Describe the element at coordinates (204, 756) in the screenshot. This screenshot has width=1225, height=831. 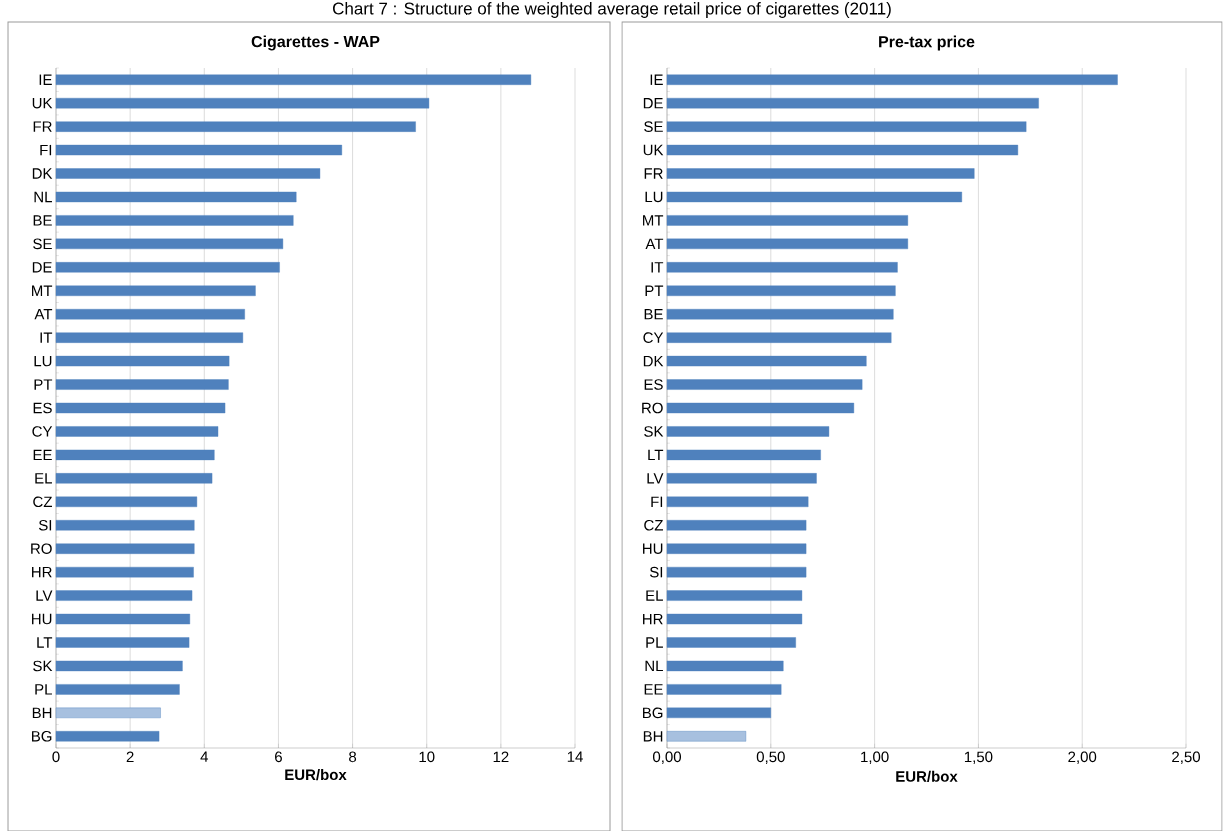
I see `x-tick-label: 4` at that location.